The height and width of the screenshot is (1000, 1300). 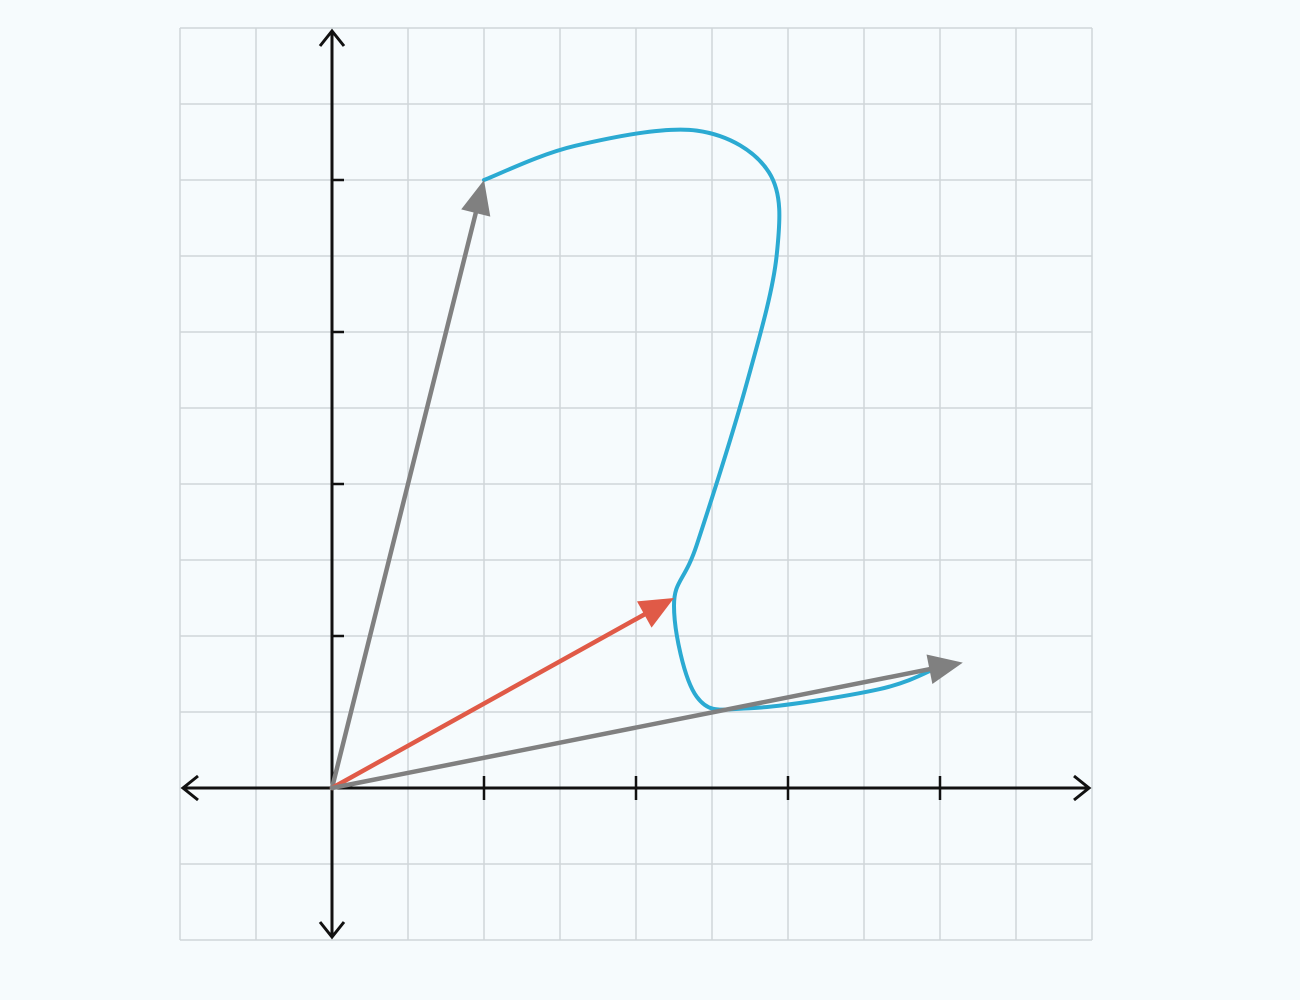 I want to click on gray-lower-vector, so click(x=630, y=728).